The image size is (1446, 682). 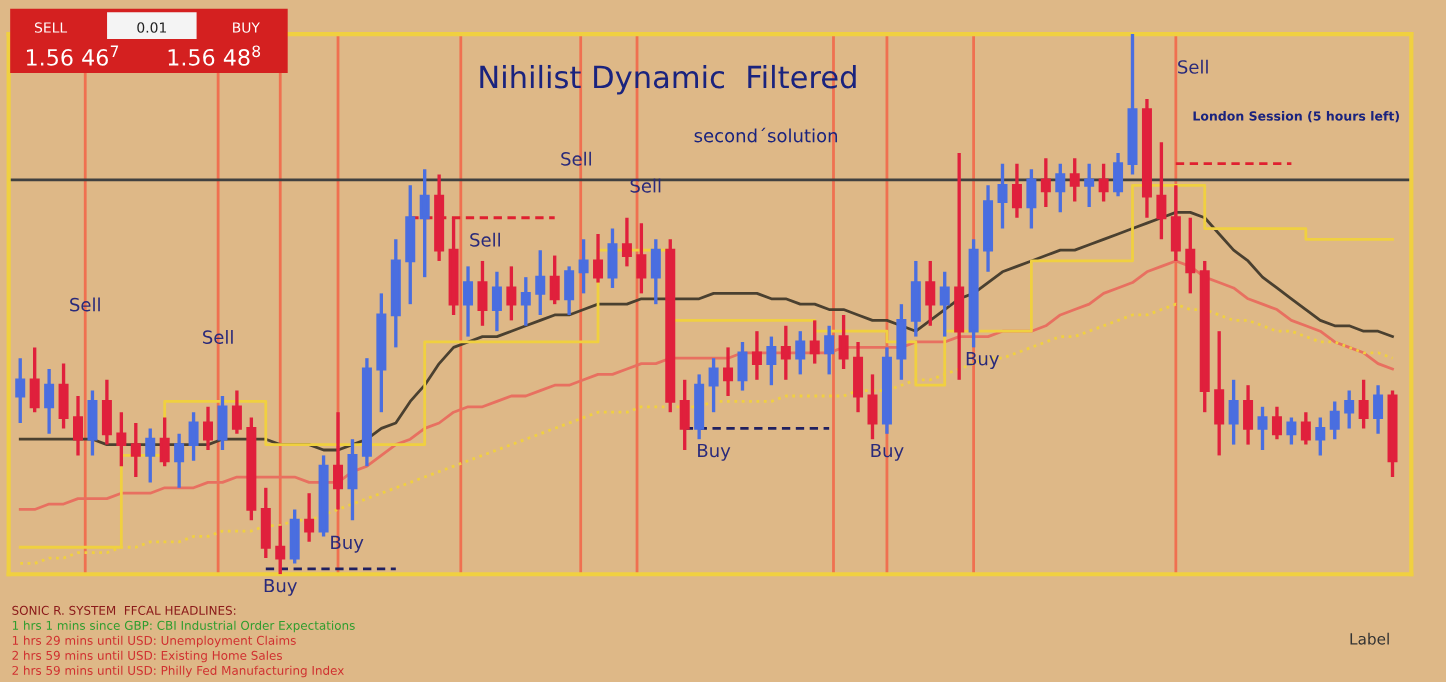 I want to click on text: Nihilist Dynamic Filtered, so click(x=668, y=79).